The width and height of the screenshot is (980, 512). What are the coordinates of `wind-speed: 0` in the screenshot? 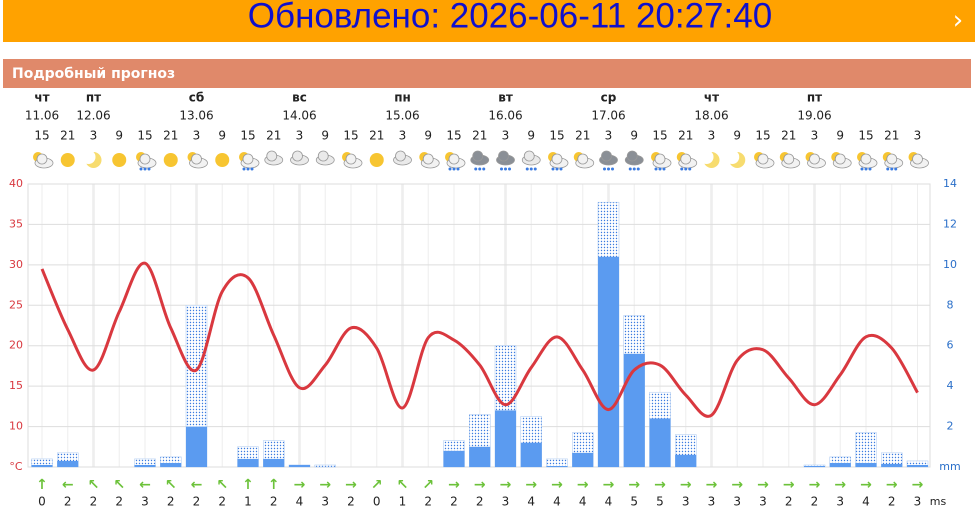 It's located at (42, 502).